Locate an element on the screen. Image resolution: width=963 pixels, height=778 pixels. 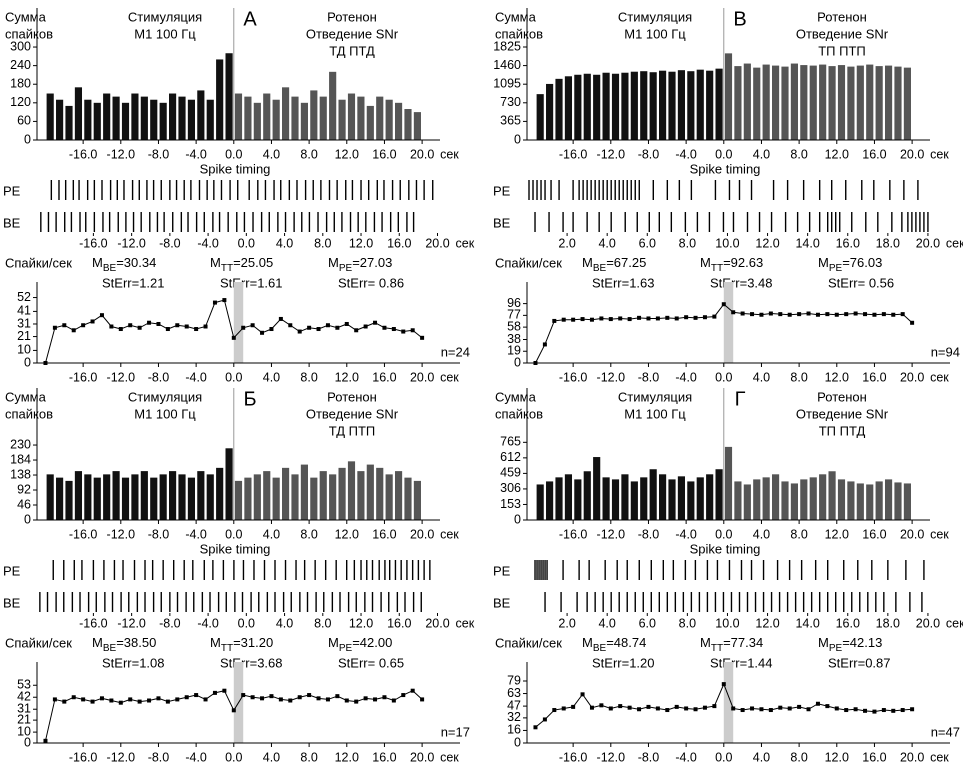
mean-value: =30.34 is located at coordinates (136, 262).